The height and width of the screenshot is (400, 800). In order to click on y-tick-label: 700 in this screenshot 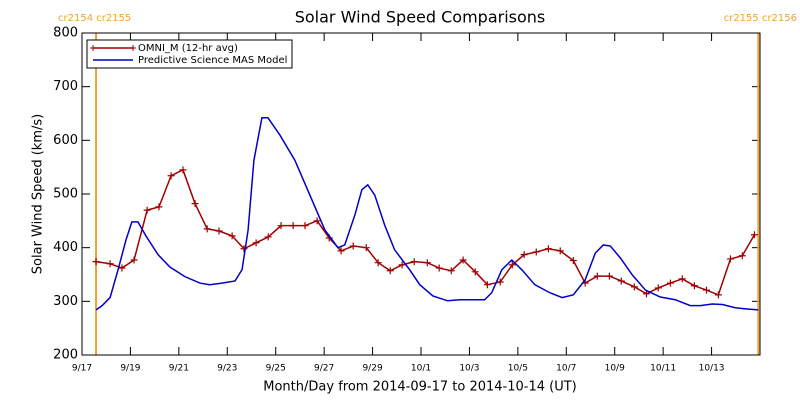, I will do `click(65, 86)`.